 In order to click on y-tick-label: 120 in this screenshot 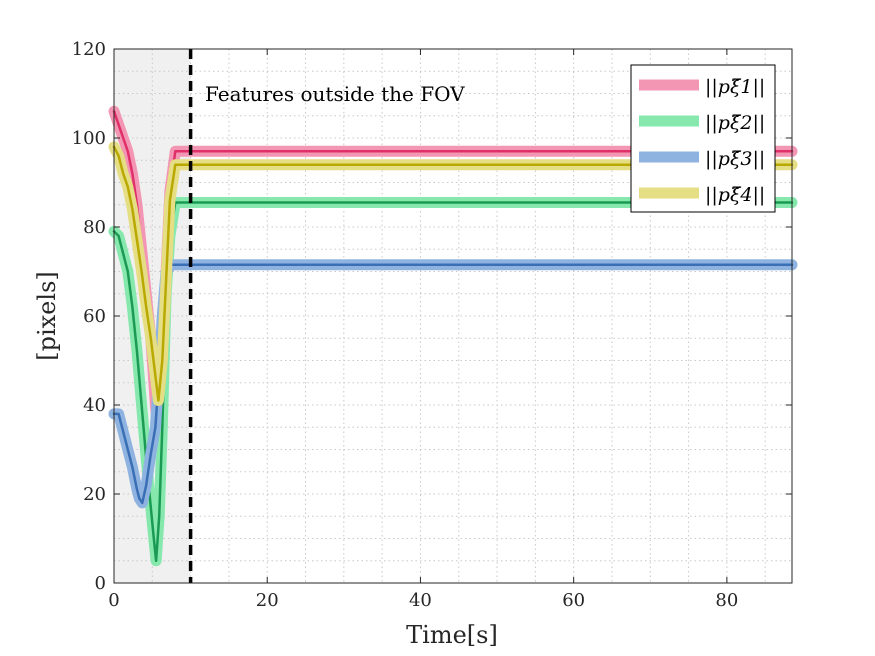, I will do `click(89, 49)`.